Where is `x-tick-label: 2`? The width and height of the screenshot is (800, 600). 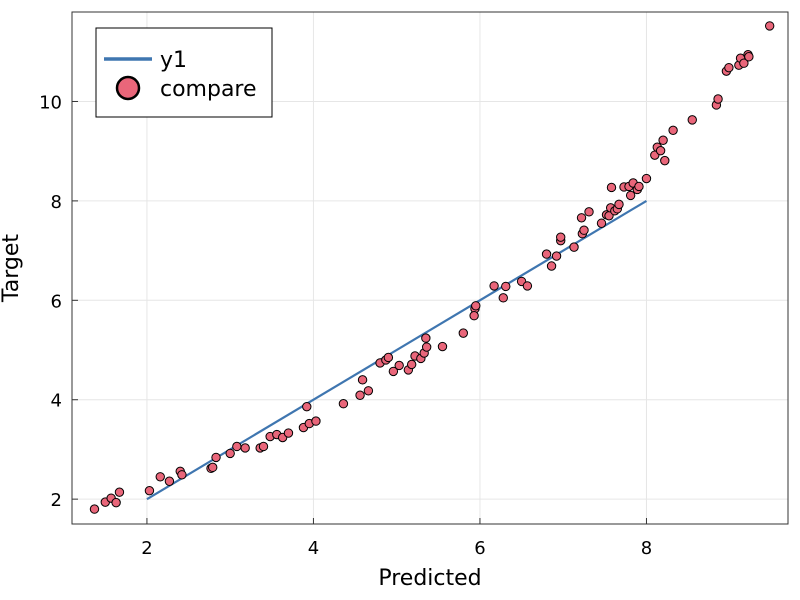 x-tick-label: 2 is located at coordinates (146, 548).